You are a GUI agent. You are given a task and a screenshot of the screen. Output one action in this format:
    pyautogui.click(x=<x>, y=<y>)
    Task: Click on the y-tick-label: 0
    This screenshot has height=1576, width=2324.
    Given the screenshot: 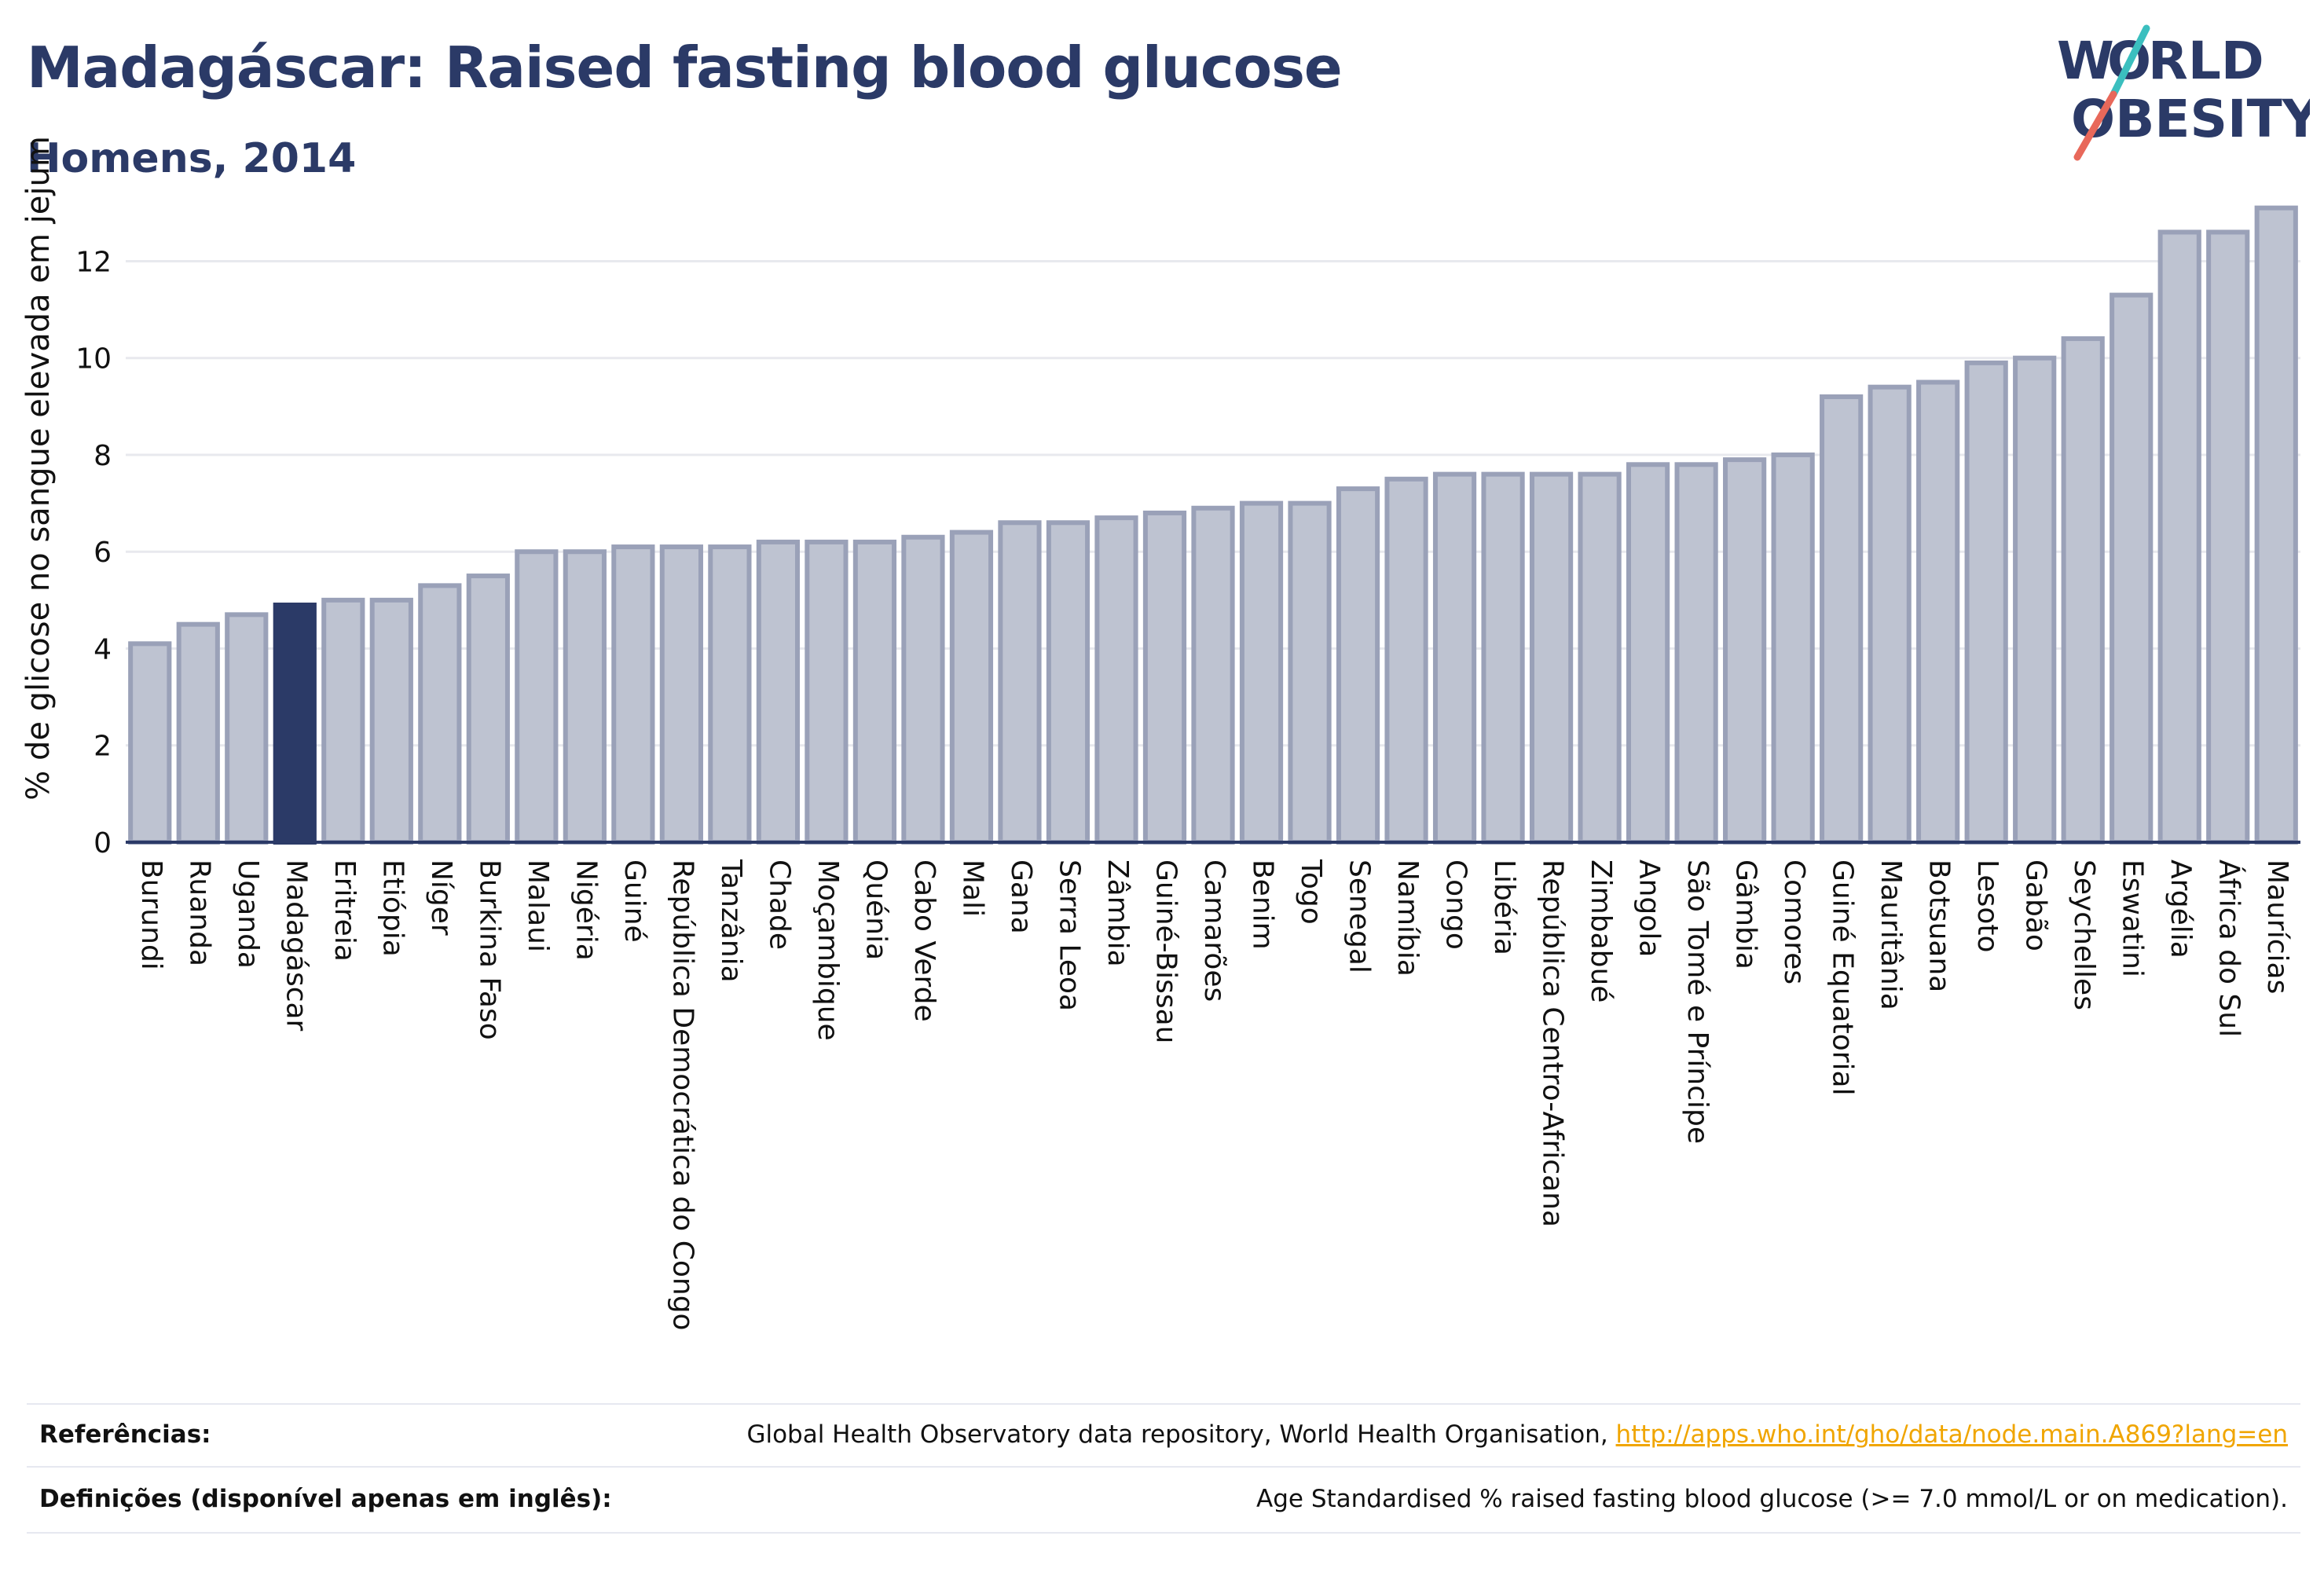 What is the action you would take?
    pyautogui.click(x=102, y=843)
    